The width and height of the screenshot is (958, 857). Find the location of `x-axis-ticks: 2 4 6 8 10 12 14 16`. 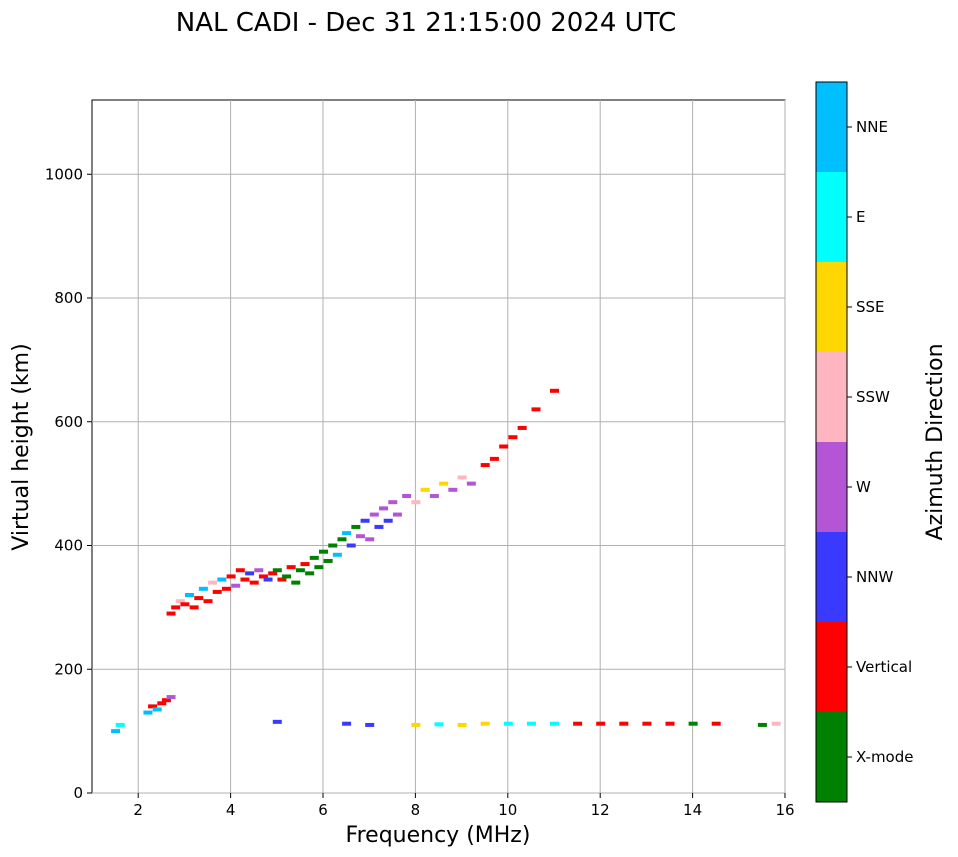

x-axis-ticks: 2 4 6 8 10 12 14 16 is located at coordinates (464, 806).